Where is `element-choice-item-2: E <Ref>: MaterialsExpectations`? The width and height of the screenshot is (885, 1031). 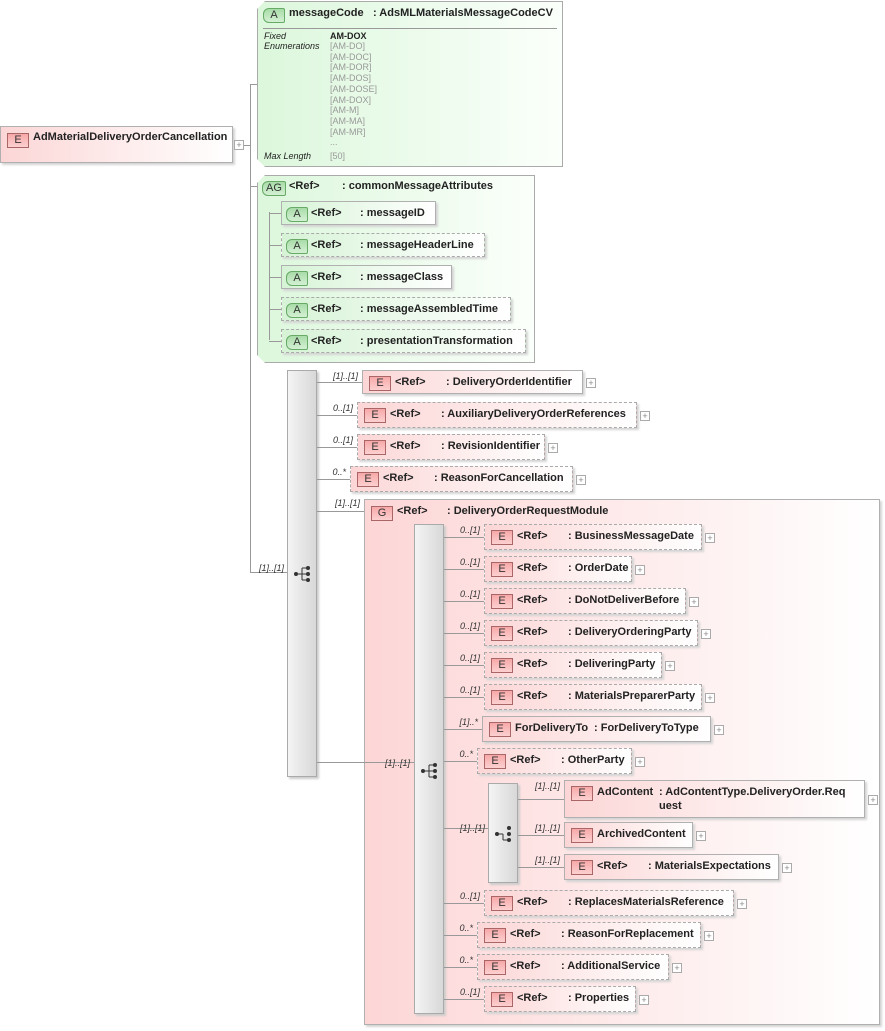
element-choice-item-2: E <Ref>: MaterialsExpectations is located at coordinates (671, 867).